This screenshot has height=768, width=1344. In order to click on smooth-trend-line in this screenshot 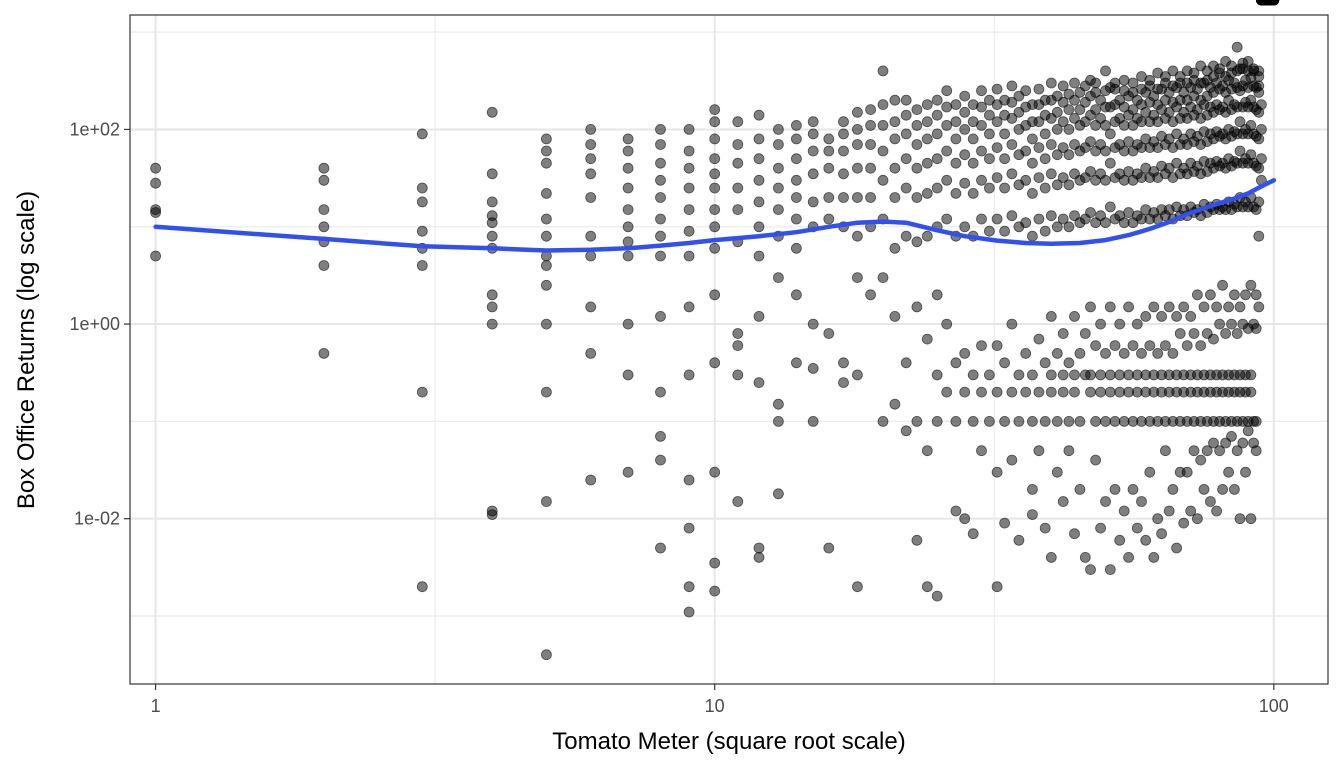, I will do `click(715, 215)`.